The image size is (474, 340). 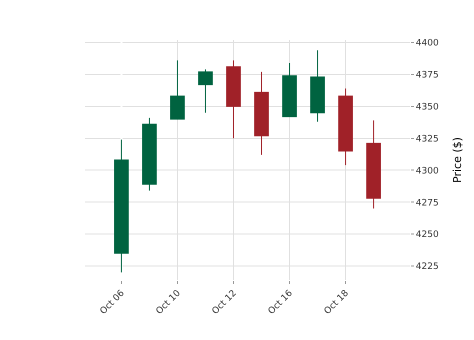 What do you see at coordinates (168, 302) in the screenshot?
I see `x-tick-label: Oct 10` at bounding box center [168, 302].